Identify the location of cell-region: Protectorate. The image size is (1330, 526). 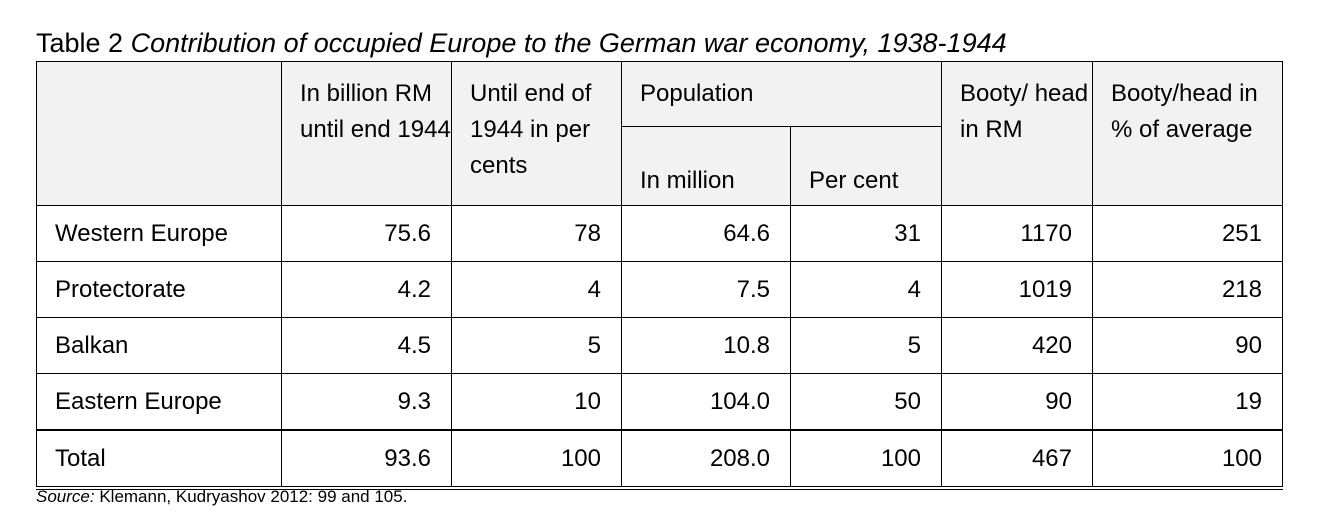
(159, 289).